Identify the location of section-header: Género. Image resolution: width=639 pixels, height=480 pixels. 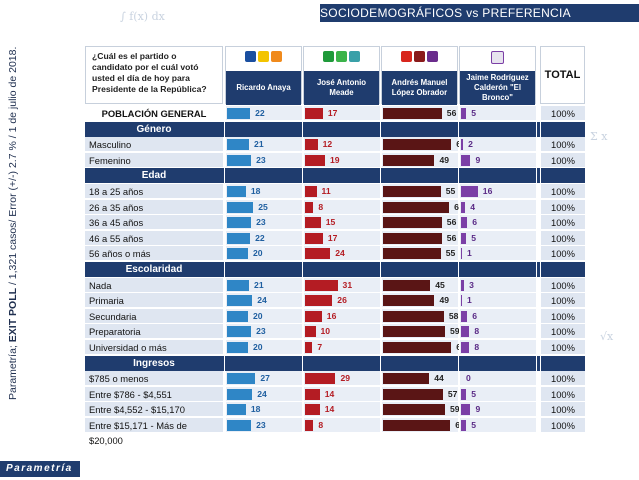
(335, 129).